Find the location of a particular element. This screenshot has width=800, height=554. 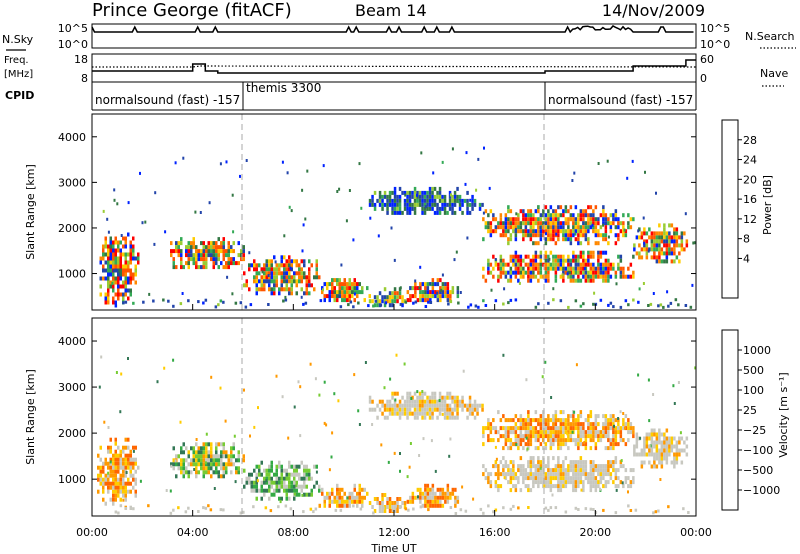

power-y-axis-label: Slant Range [km] is located at coordinates (30, 212).